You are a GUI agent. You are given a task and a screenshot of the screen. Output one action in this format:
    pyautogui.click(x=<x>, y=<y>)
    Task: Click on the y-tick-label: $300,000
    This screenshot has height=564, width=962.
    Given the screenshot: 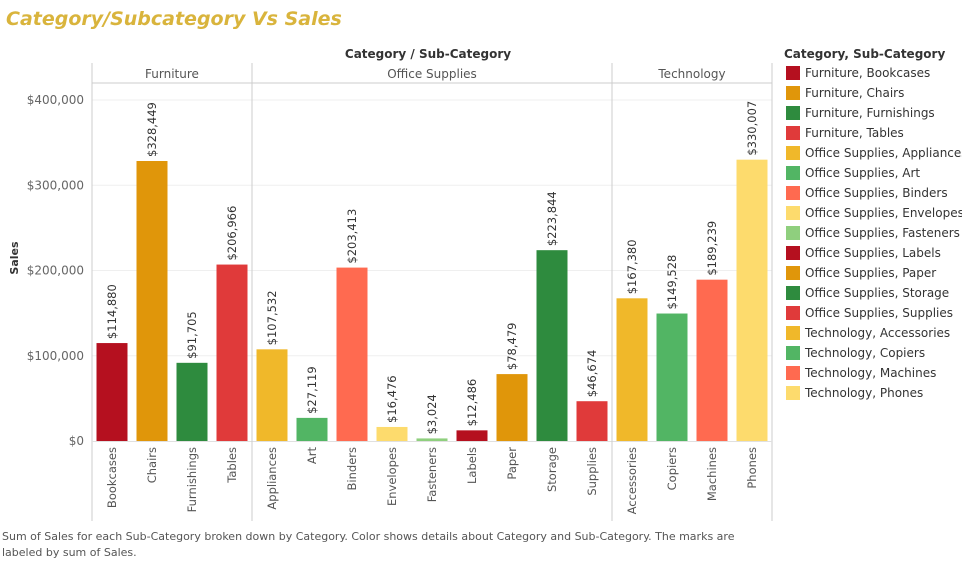 What is the action you would take?
    pyautogui.click(x=55, y=185)
    